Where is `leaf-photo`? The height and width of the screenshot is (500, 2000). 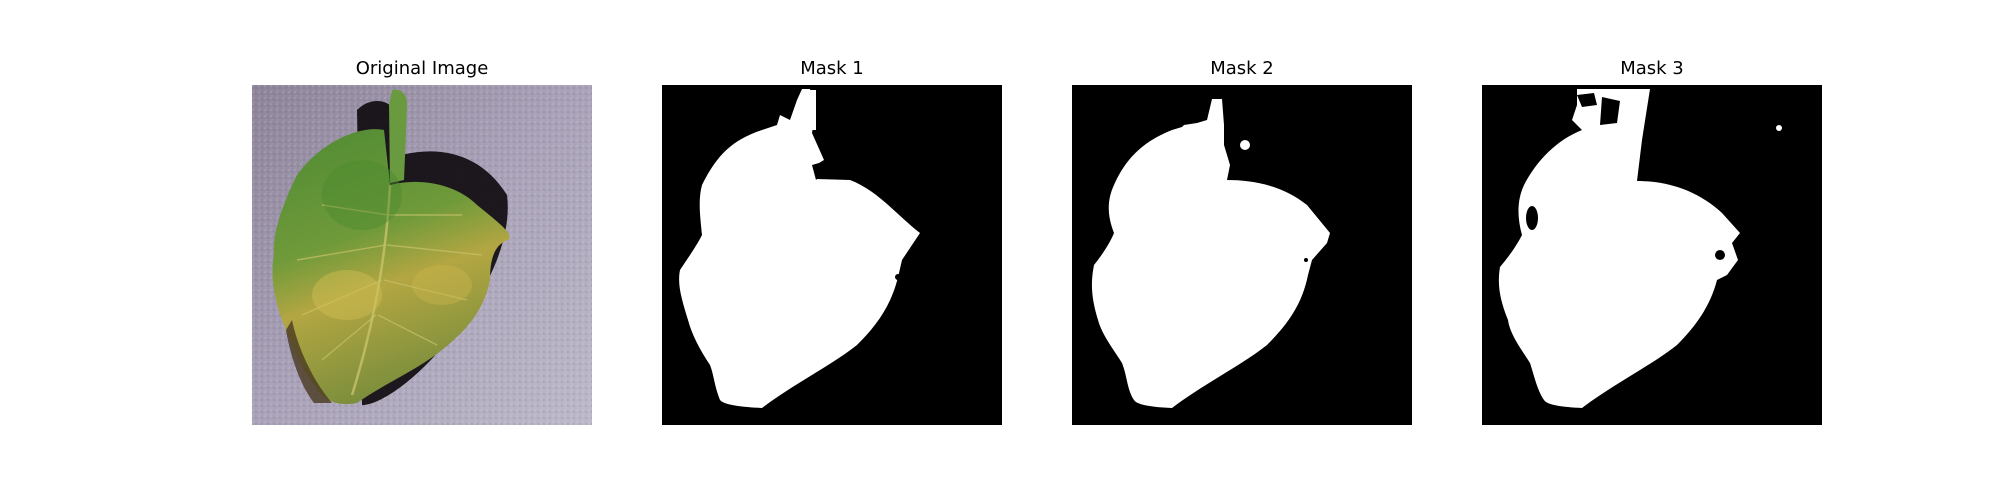 leaf-photo is located at coordinates (422, 255).